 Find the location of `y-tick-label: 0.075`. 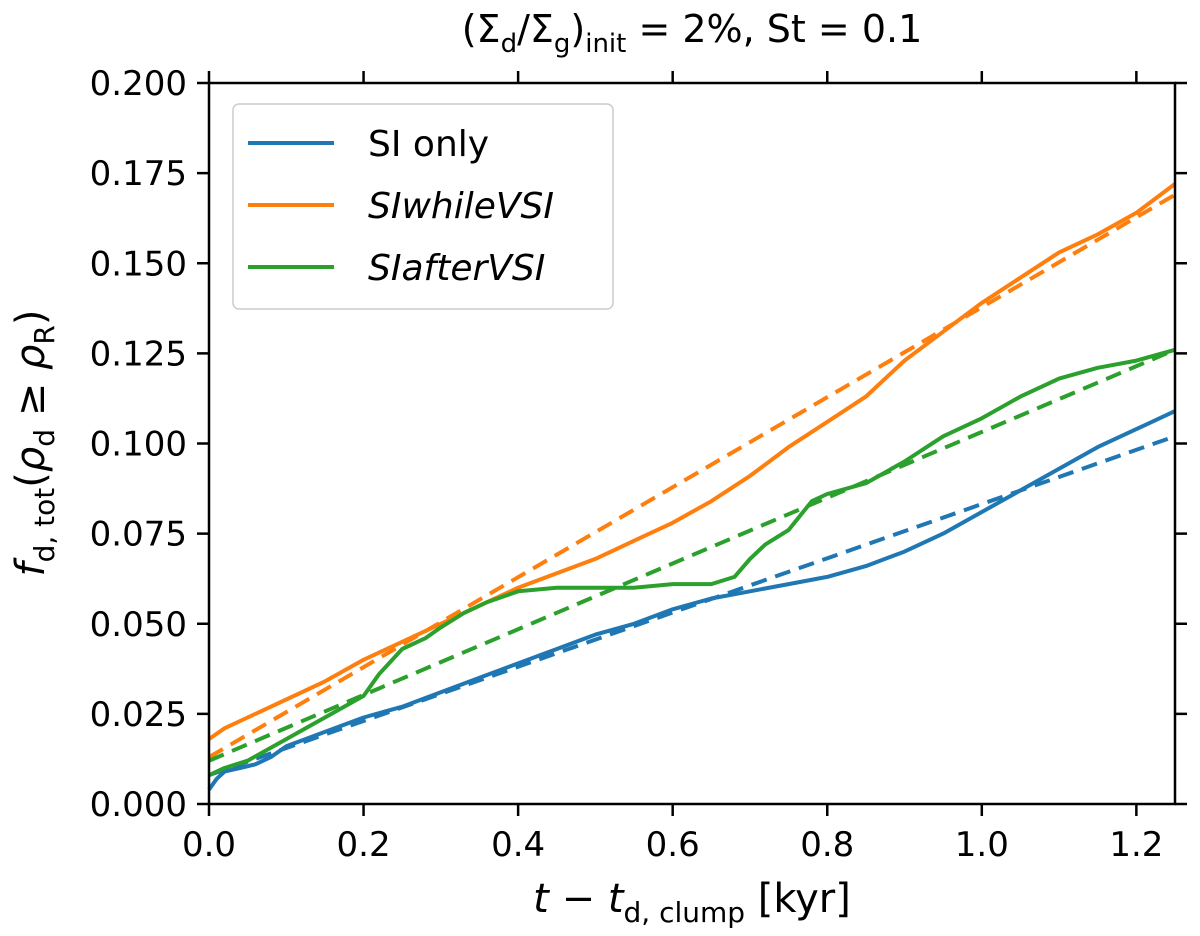

y-tick-label: 0.075 is located at coordinates (138, 535).